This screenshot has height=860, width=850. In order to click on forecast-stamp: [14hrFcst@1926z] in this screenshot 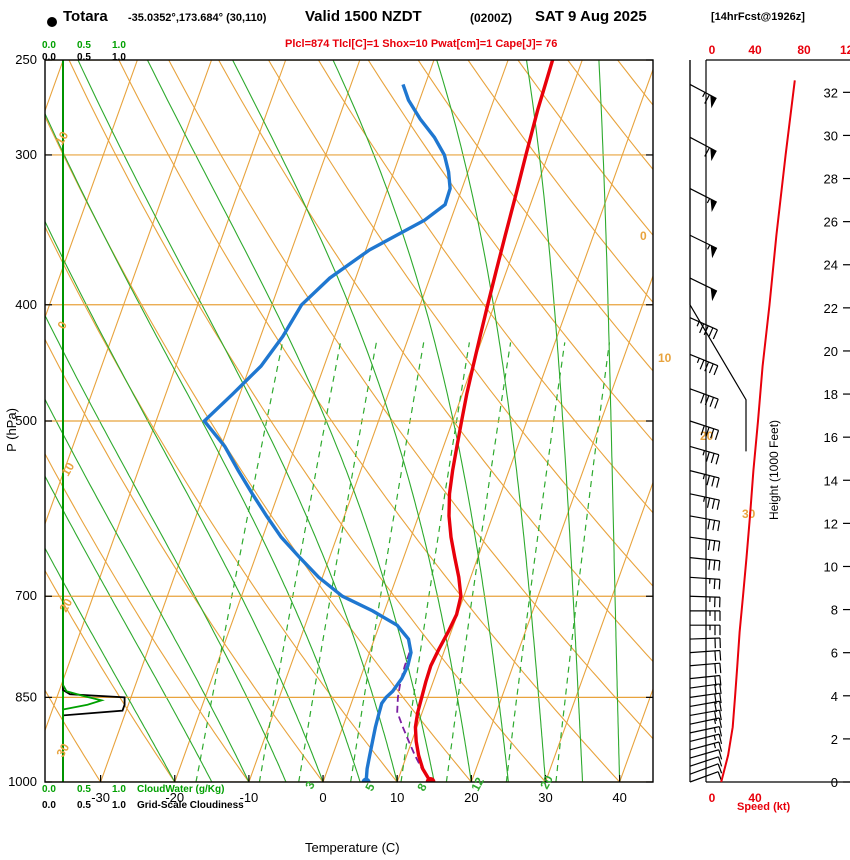, I will do `click(758, 17)`.